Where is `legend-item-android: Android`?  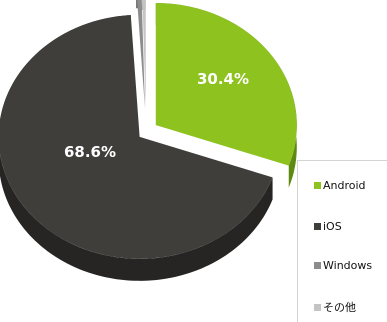 legend-item-android: Android is located at coordinates (340, 185).